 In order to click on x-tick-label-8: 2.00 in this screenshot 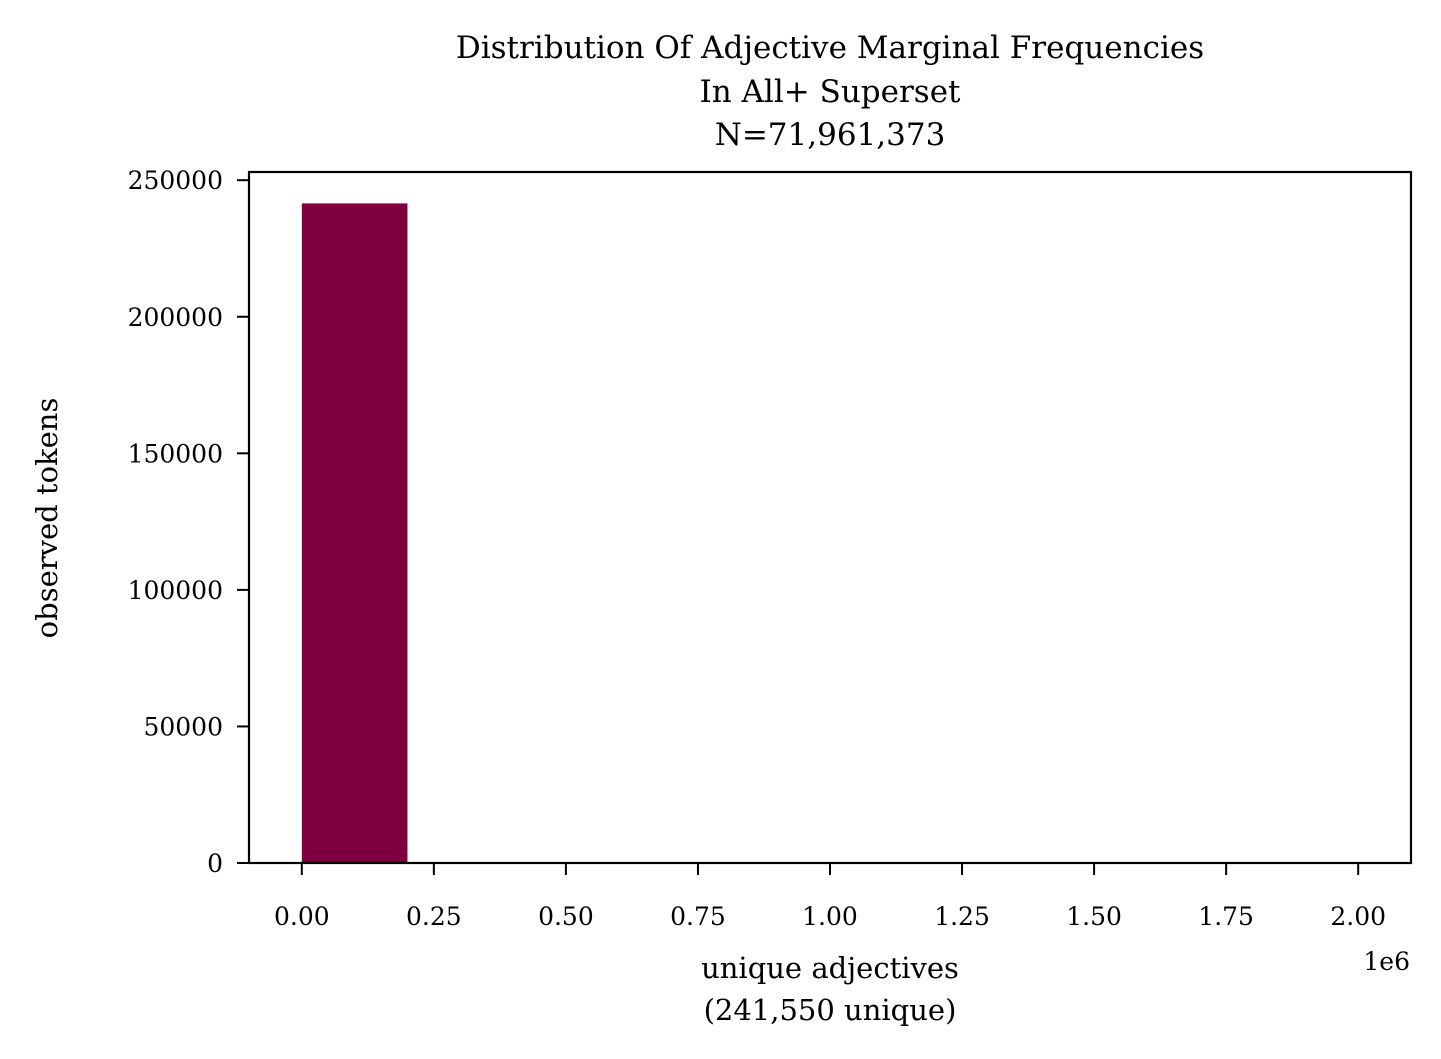, I will do `click(1358, 916)`.